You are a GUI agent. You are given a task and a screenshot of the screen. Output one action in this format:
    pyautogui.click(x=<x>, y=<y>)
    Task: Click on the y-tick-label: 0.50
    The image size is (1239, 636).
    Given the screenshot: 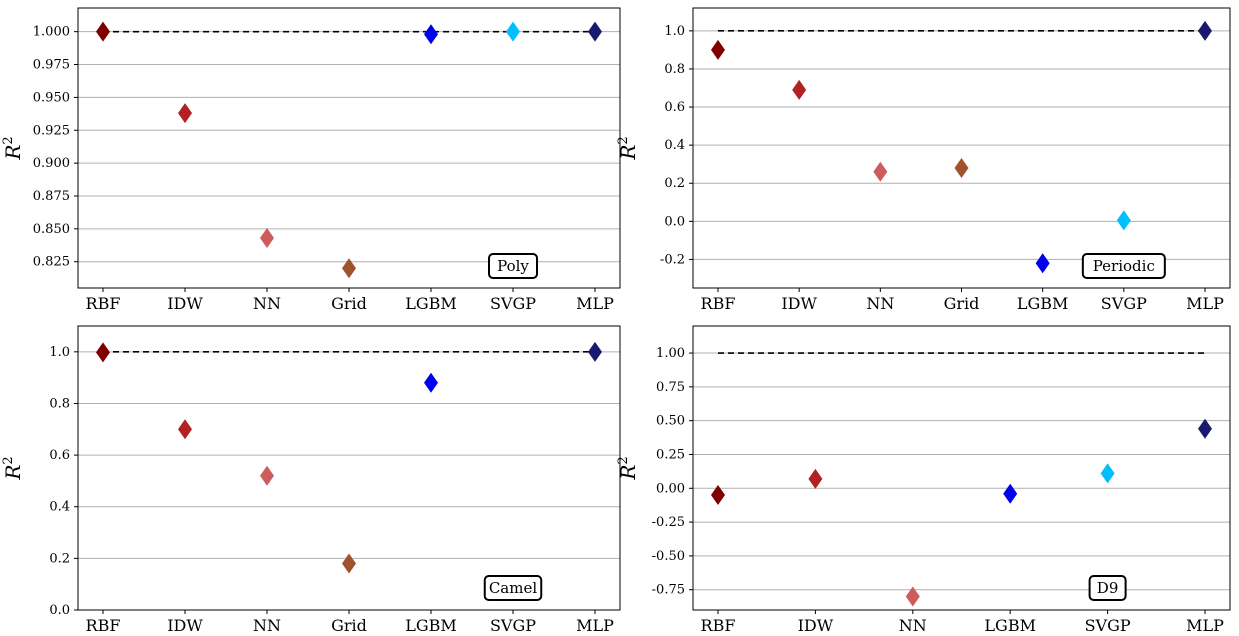 What is the action you would take?
    pyautogui.click(x=670, y=421)
    